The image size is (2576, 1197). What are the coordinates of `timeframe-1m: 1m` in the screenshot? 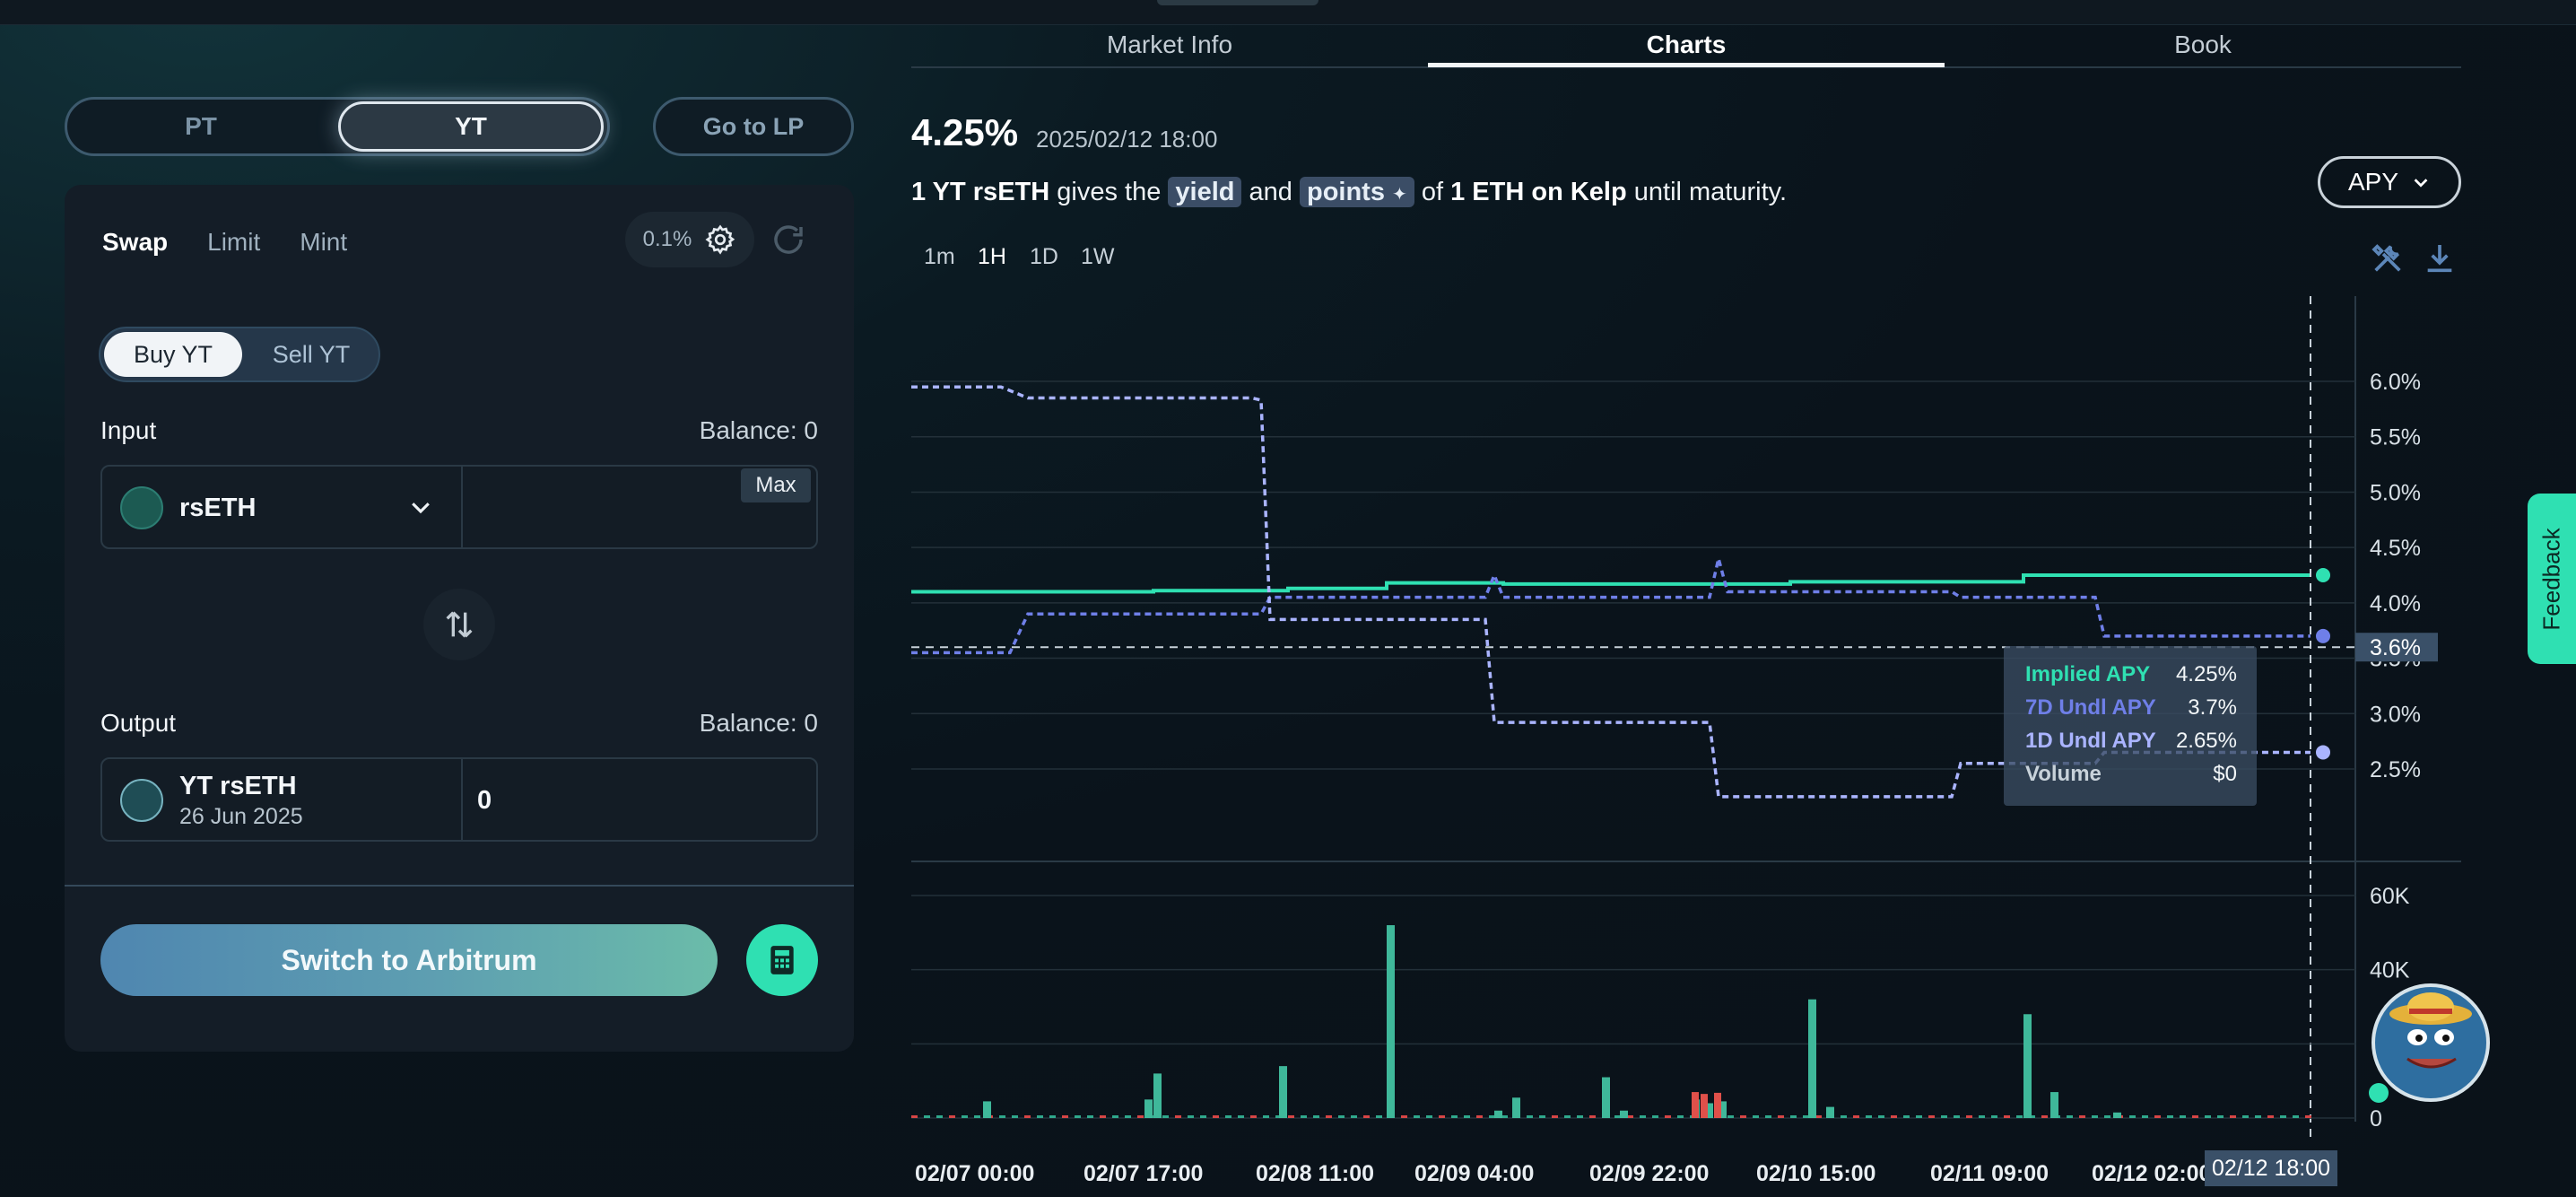 It's located at (939, 257).